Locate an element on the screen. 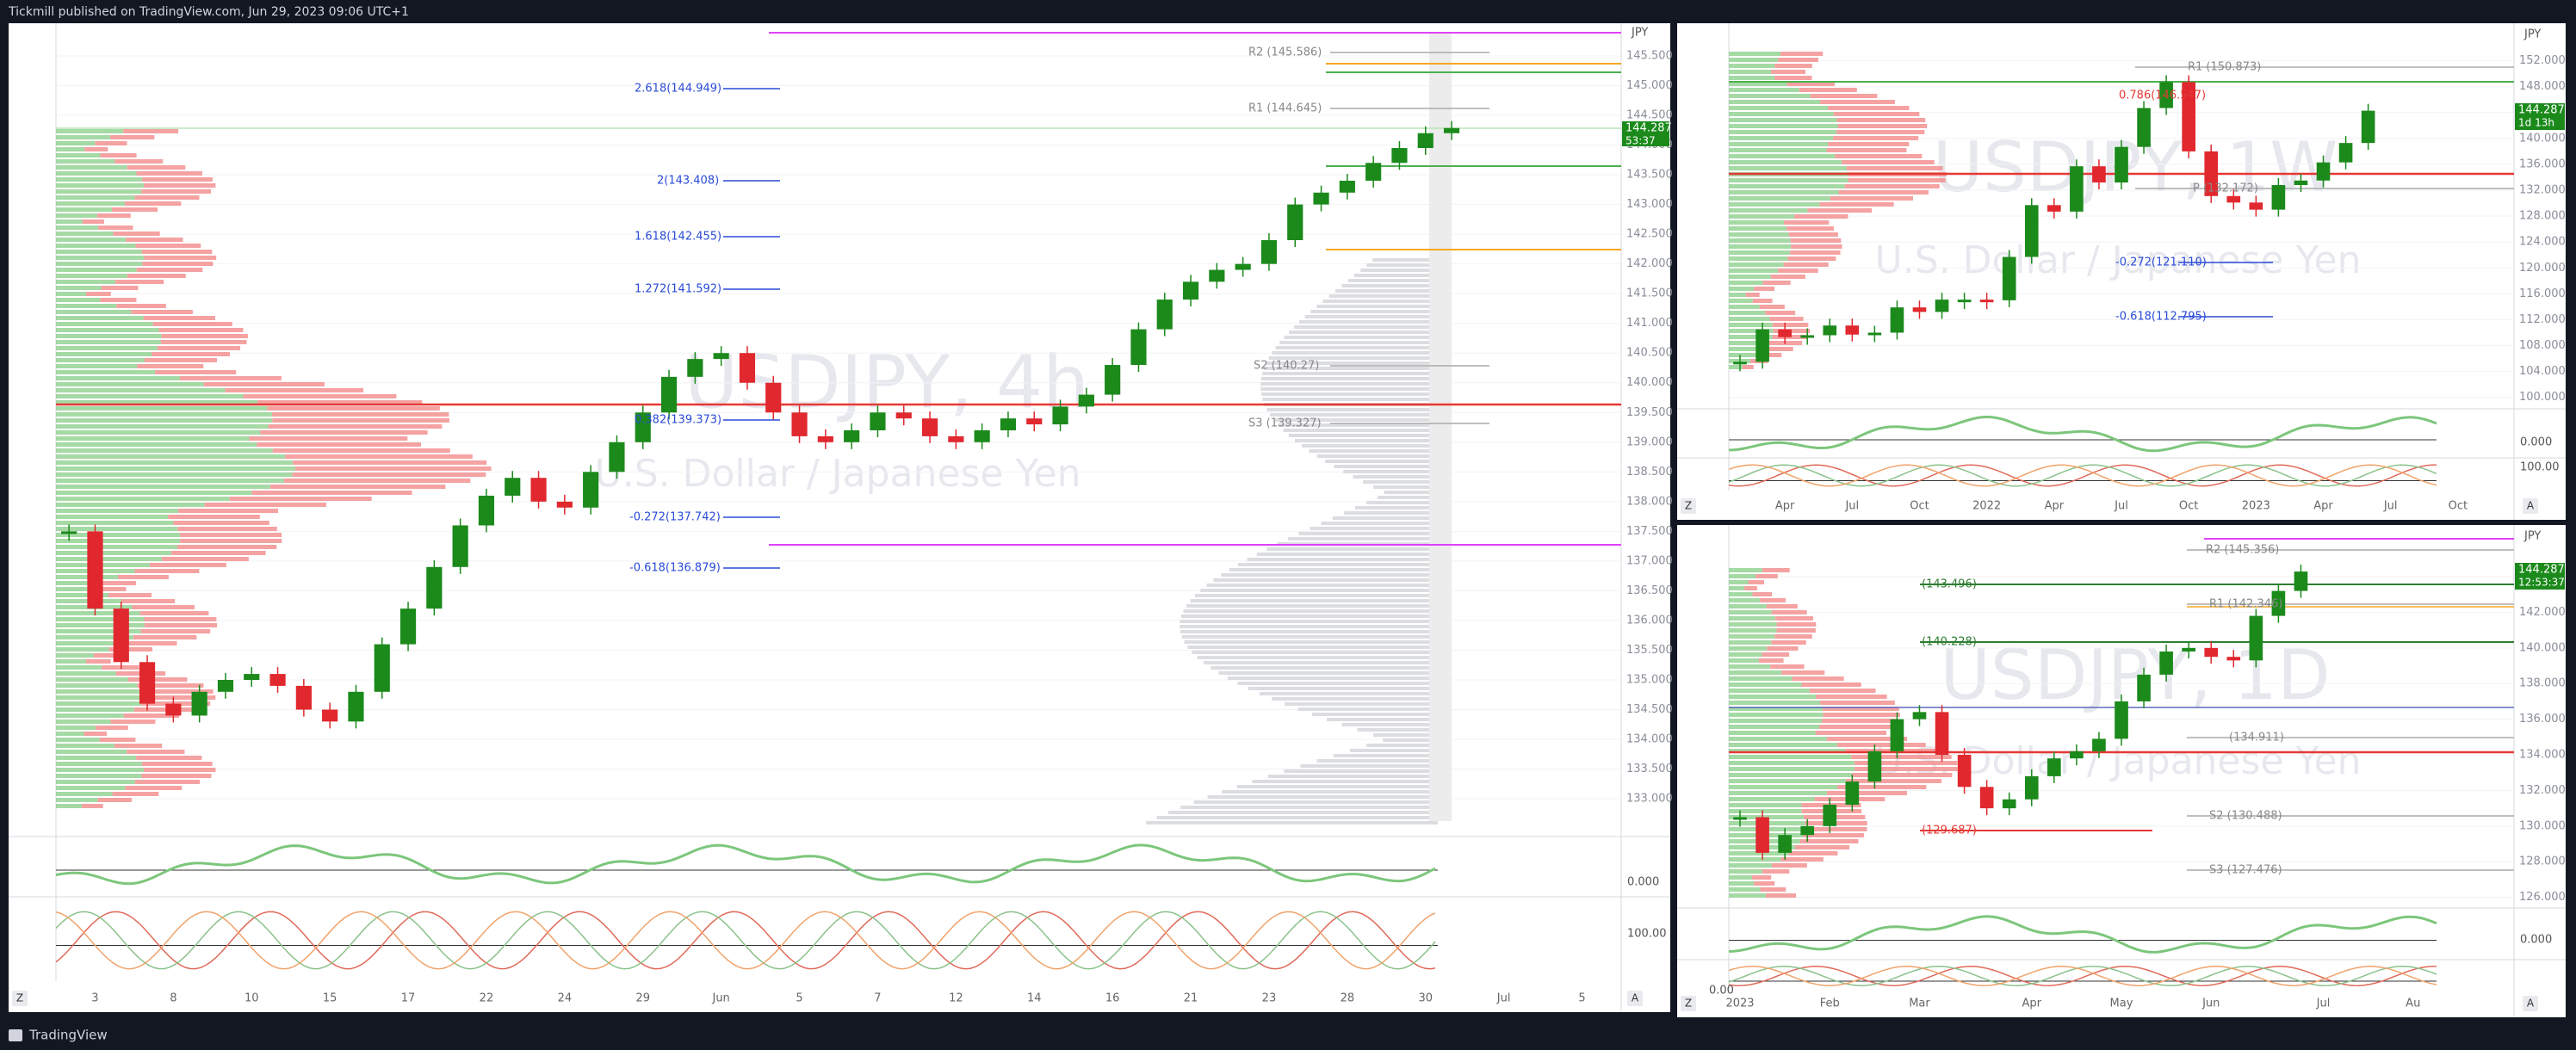 This screenshot has width=2576, height=1050. chart-annotation: P (132.172) is located at coordinates (2225, 188).